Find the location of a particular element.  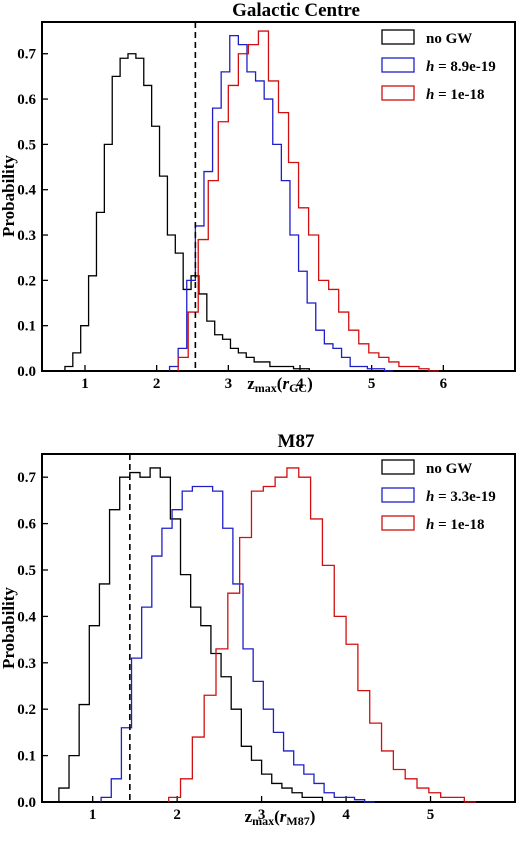

legend: no GW h = 8.9e-19 h = 1e-18 is located at coordinates (438, 66).